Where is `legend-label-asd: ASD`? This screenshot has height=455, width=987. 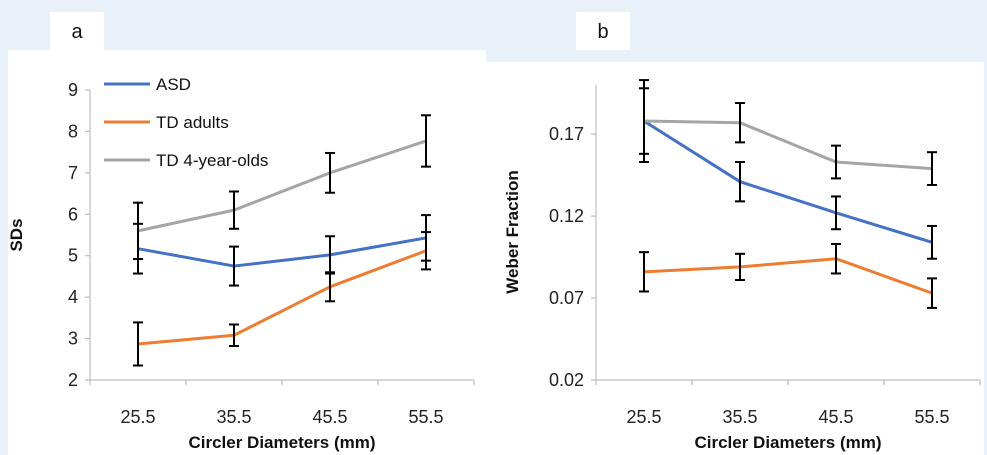 legend-label-asd: ASD is located at coordinates (173, 84).